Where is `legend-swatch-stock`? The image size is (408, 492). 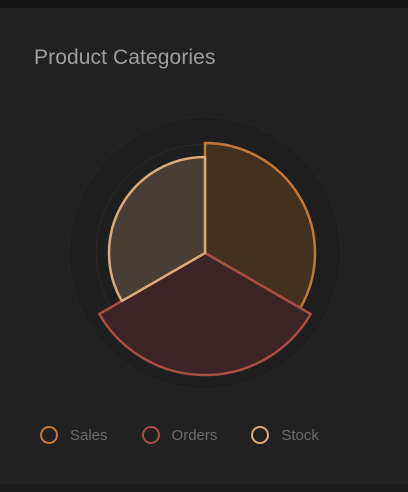
legend-swatch-stock is located at coordinates (260, 435).